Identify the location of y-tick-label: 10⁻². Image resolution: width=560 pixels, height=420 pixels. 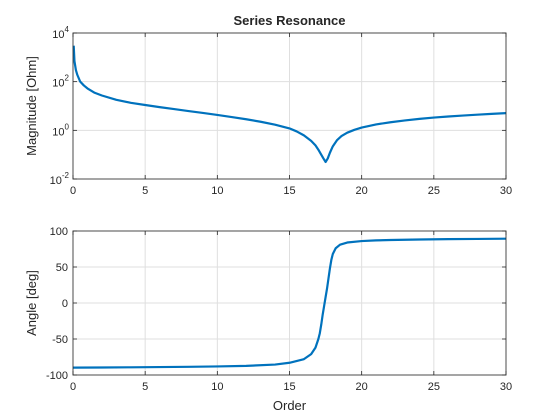
(60, 179).